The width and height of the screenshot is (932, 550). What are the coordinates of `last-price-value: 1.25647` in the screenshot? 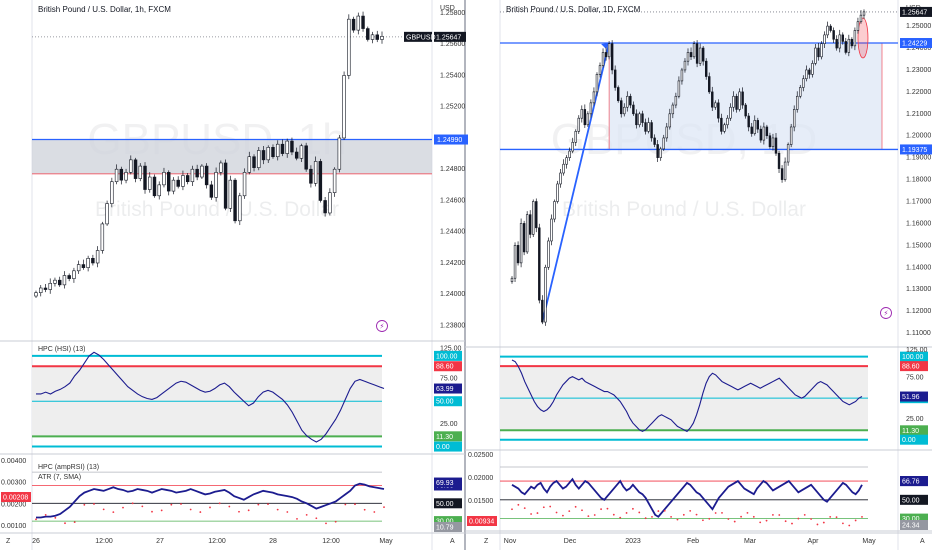 It's located at (914, 12).